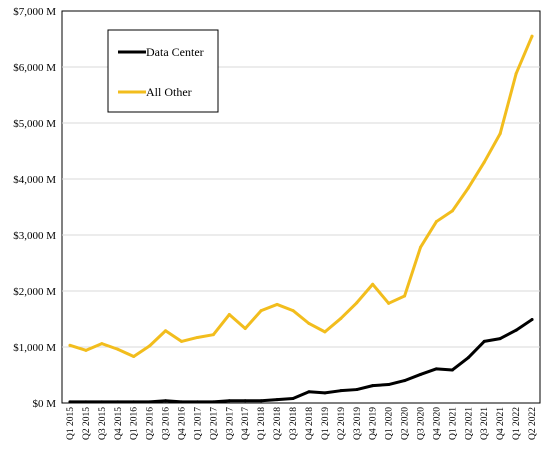 This screenshot has height=460, width=552. I want to click on x-tick-label: Q1 2017, so click(198, 423).